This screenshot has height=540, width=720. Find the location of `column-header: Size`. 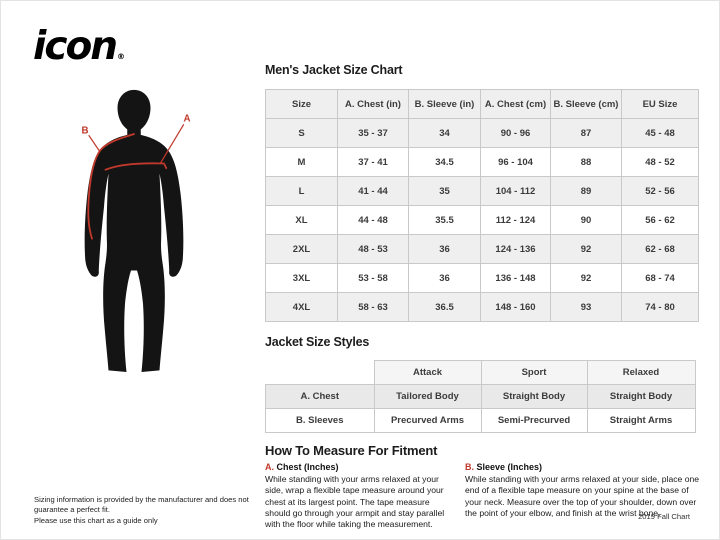

column-header: Size is located at coordinates (301, 104).